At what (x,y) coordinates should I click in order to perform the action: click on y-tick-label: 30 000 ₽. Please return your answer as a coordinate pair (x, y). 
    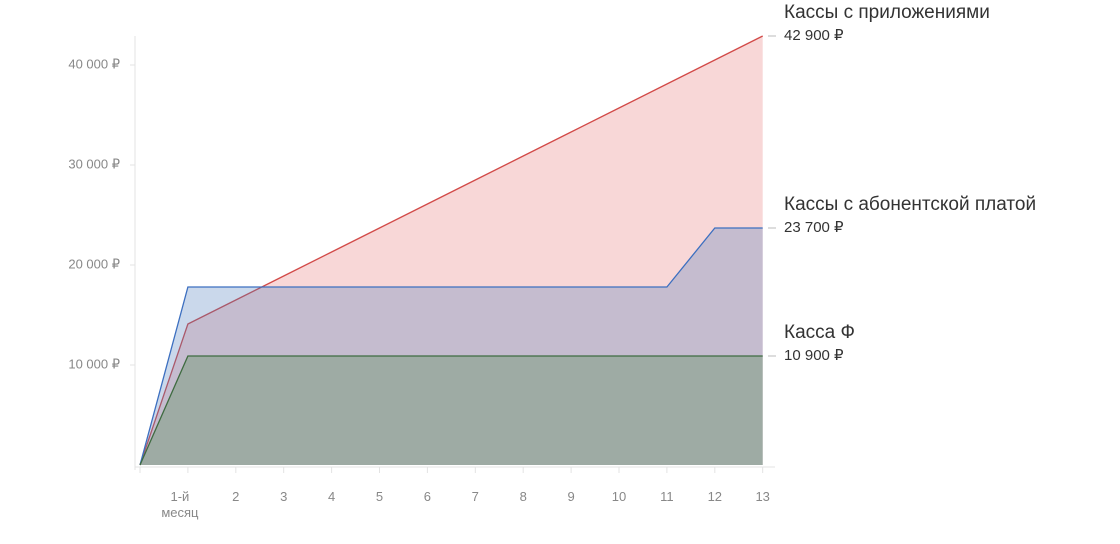
    Looking at the image, I should click on (94, 163).